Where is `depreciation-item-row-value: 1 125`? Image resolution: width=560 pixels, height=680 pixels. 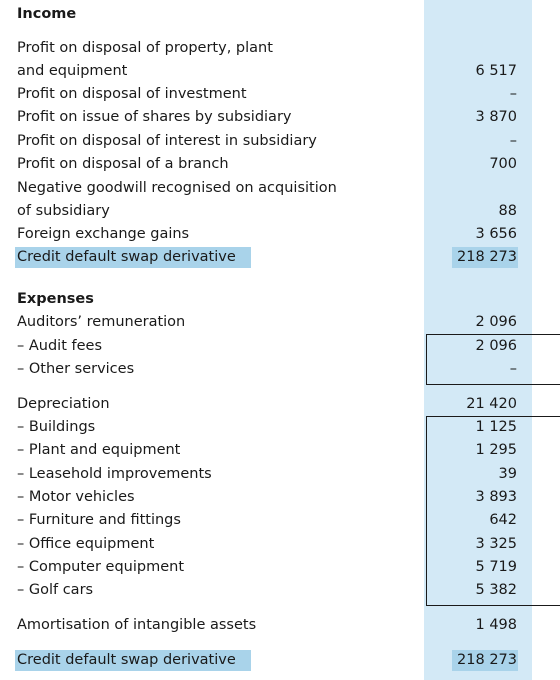 depreciation-item-row-value: 1 125 is located at coordinates (496, 427).